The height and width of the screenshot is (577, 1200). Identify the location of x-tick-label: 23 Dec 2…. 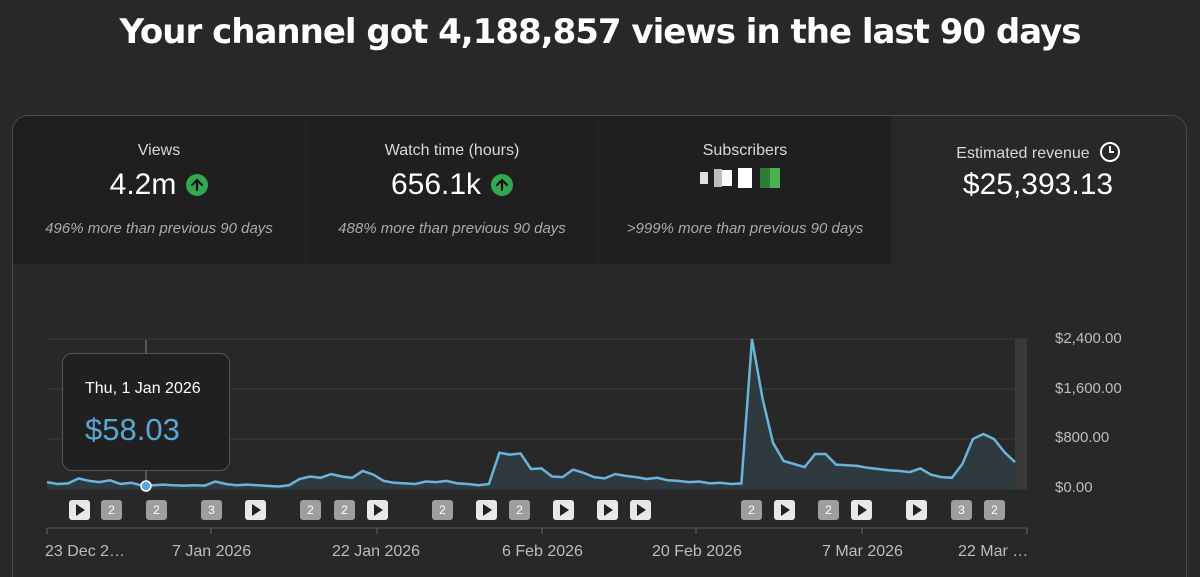
(85, 551).